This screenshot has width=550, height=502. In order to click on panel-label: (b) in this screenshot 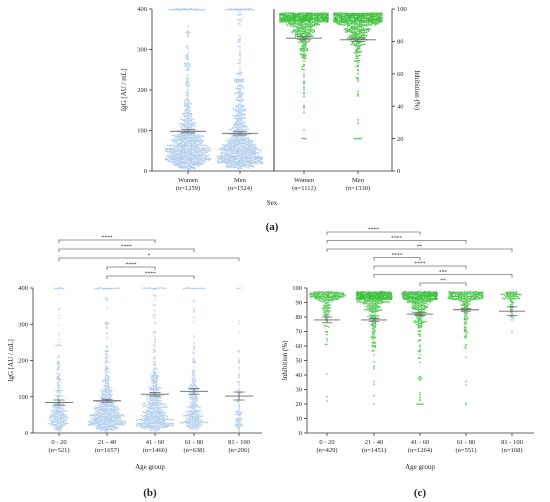, I will do `click(150, 493)`.